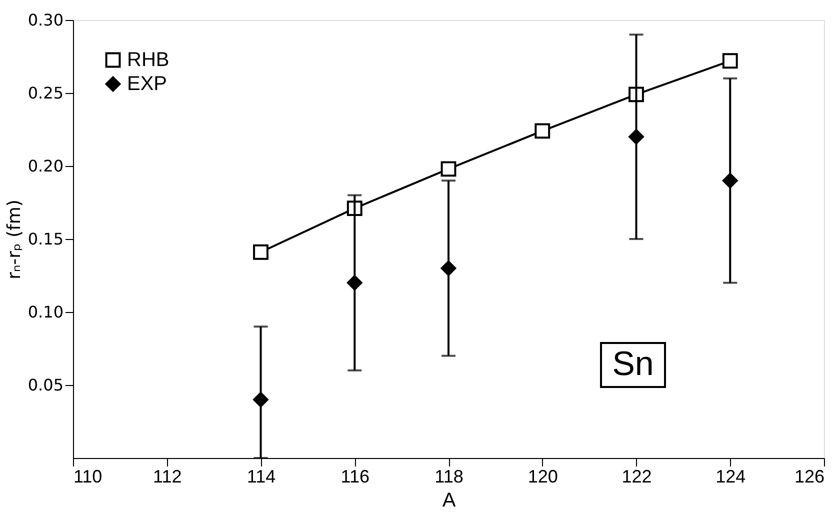  Describe the element at coordinates (46, 20) in the screenshot. I see `y-tick-label: 0.30` at that location.